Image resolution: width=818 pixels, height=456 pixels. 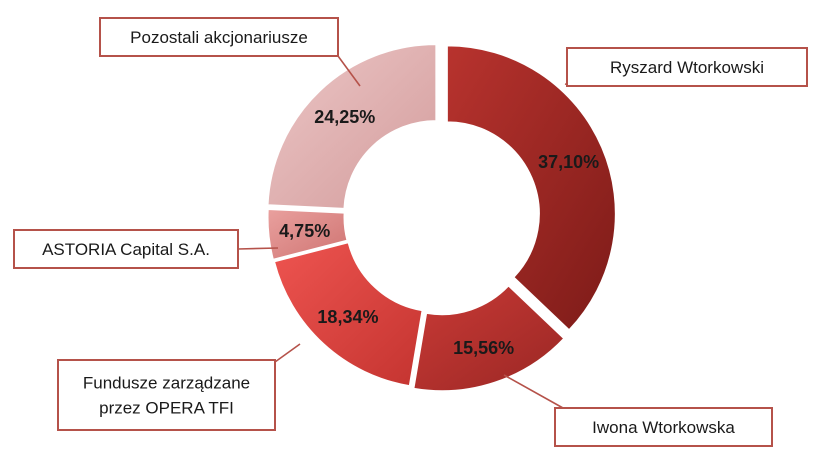 What do you see at coordinates (166, 408) in the screenshot?
I see `callout-label: przez OPERA TFI` at bounding box center [166, 408].